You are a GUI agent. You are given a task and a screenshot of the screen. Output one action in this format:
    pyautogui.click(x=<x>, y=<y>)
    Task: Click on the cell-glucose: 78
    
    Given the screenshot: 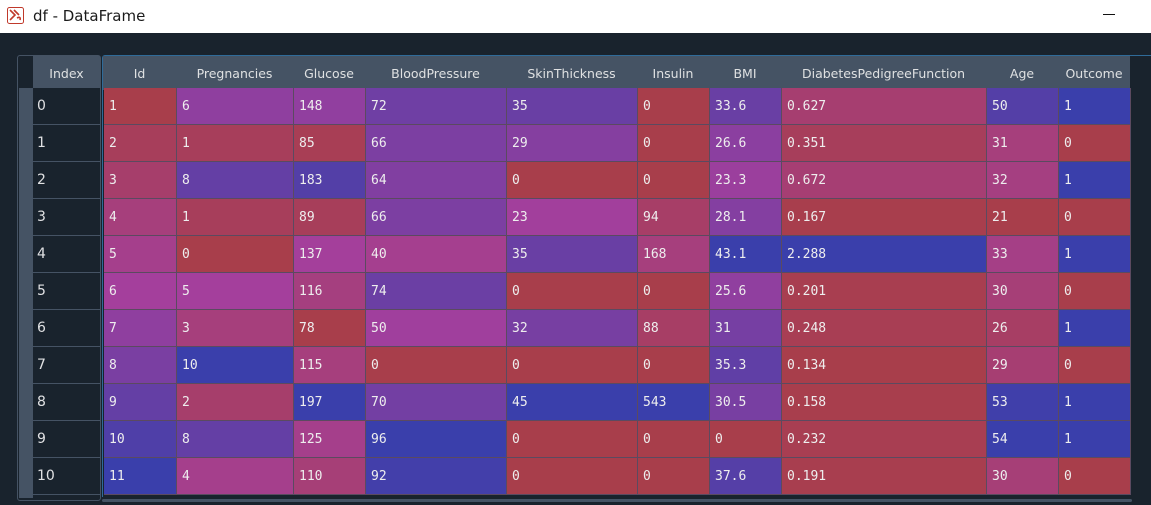 What is the action you would take?
    pyautogui.click(x=330, y=328)
    